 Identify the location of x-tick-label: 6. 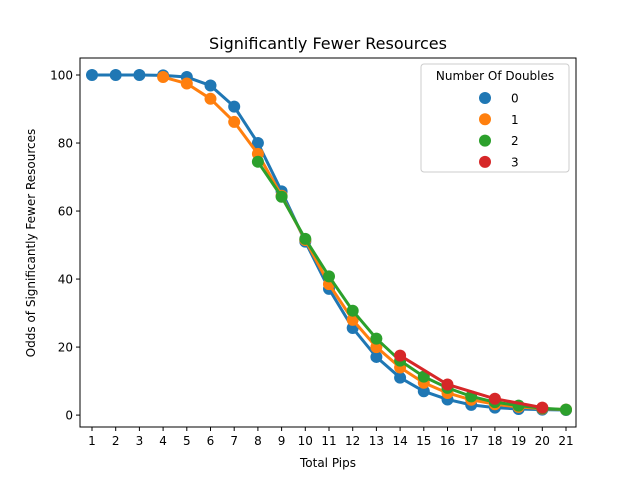
(211, 441).